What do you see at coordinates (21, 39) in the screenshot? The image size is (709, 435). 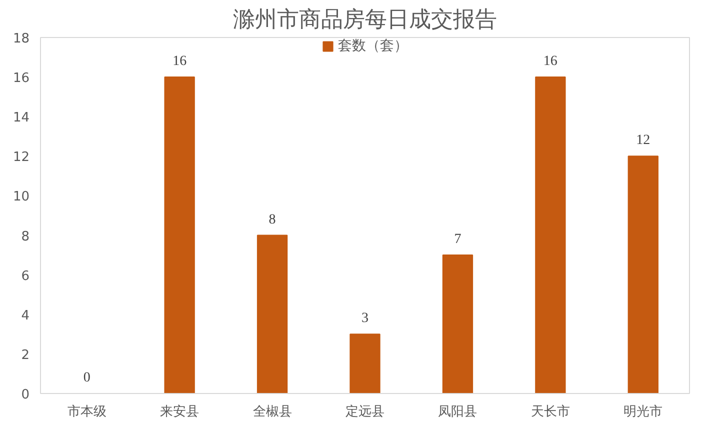 I see `y-tick-label: 18` at bounding box center [21, 39].